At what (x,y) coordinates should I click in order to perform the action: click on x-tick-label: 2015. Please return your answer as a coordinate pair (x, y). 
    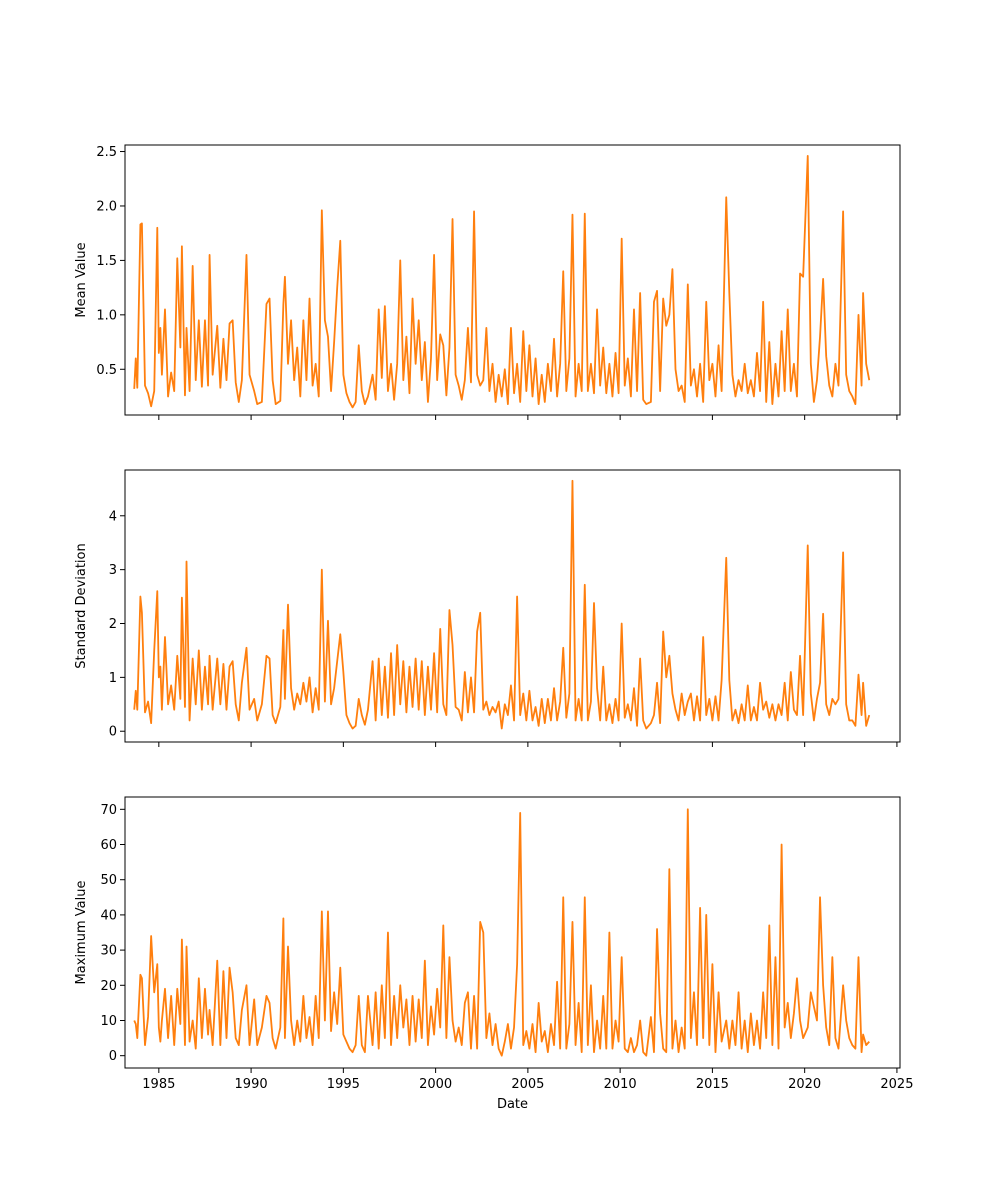
    Looking at the image, I should click on (712, 1084).